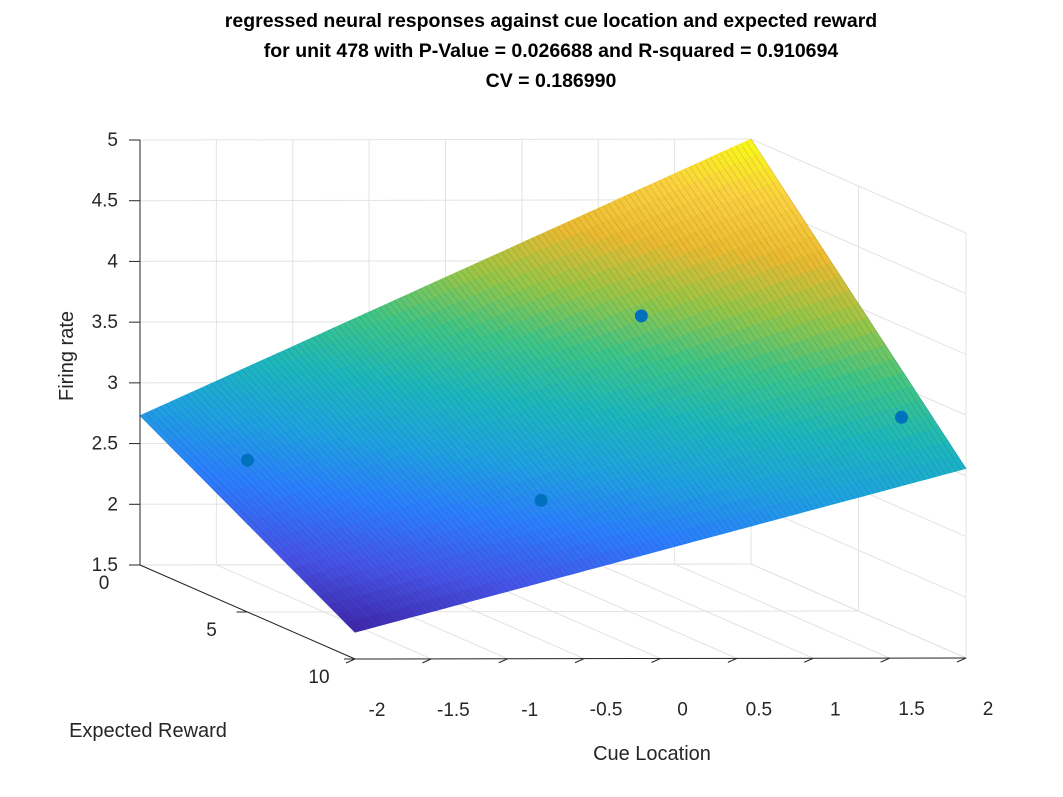 This screenshot has width=1063, height=797. Describe the element at coordinates (682, 710) in the screenshot. I see `x-tick-label: 0` at that location.